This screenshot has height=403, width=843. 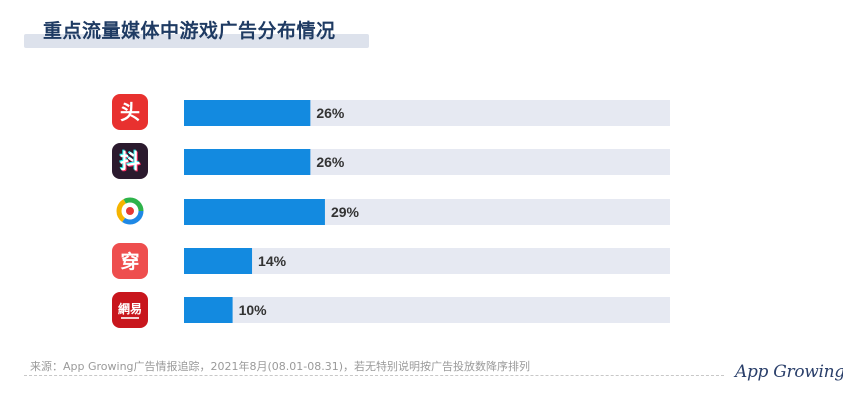 I want to click on bar-value-label-3: 14%, so click(x=272, y=261).